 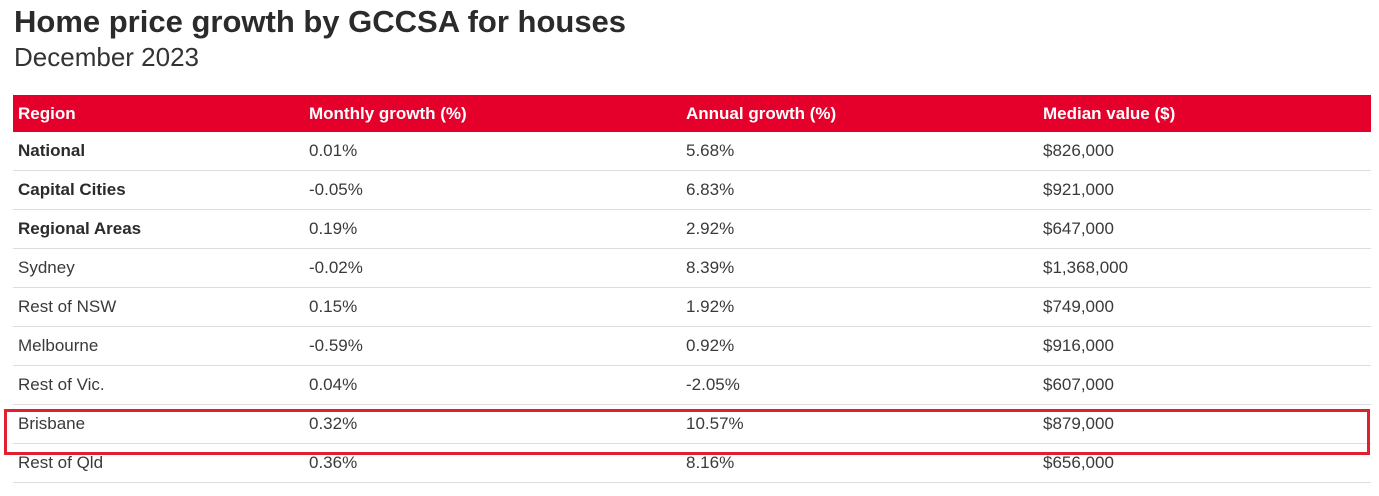 I want to click on table-row: Rest of Qld 0.36% 8.16% $656,000, so click(x=692, y=463).